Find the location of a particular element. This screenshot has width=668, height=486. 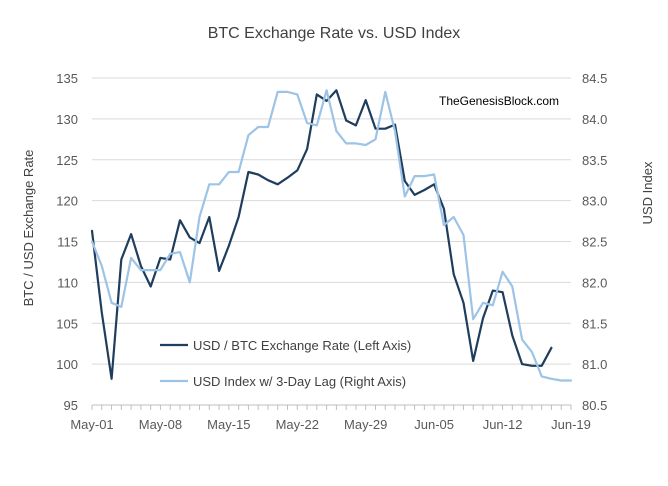

legend-label: USD Index w/ 3-Day Lag (Right Axis) is located at coordinates (299, 381).